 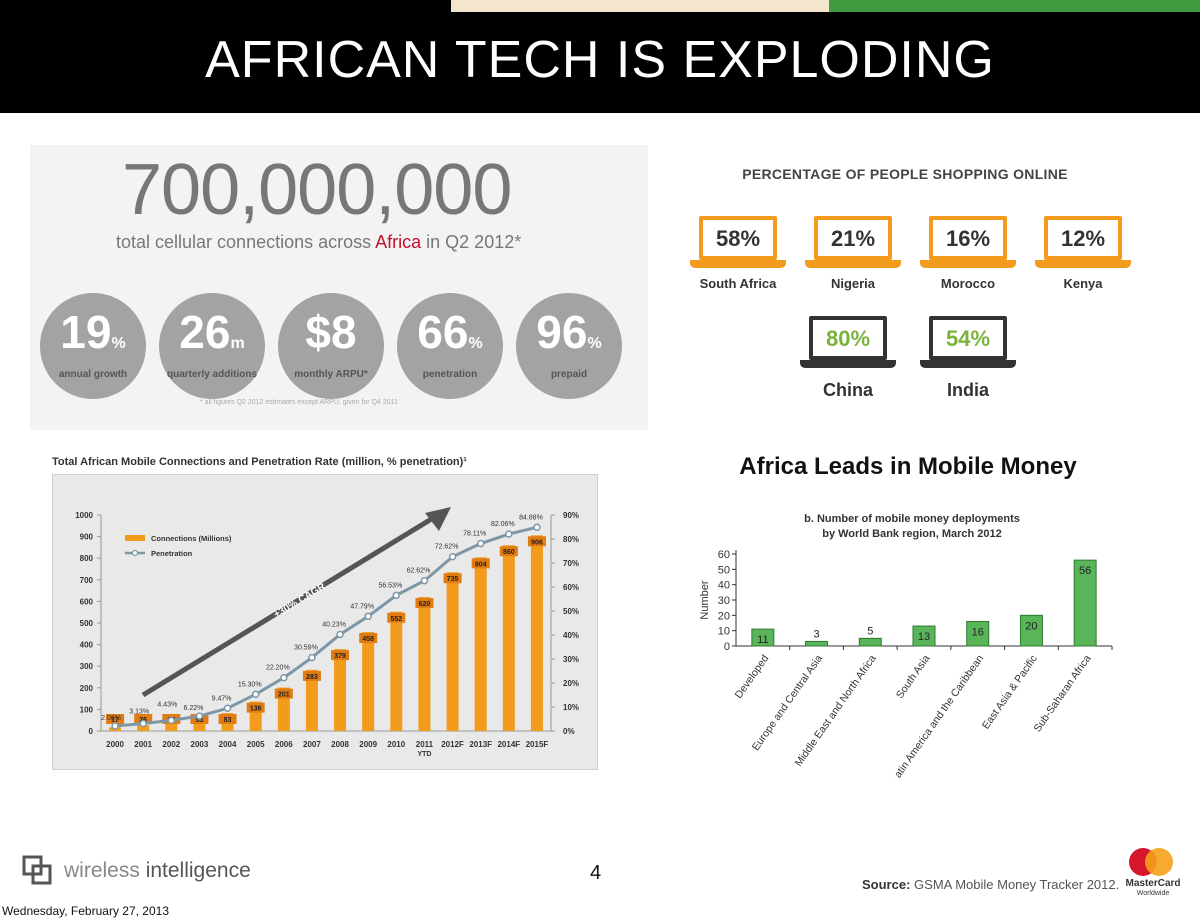 What do you see at coordinates (312, 744) in the screenshot?
I see `category-label: 2007` at bounding box center [312, 744].